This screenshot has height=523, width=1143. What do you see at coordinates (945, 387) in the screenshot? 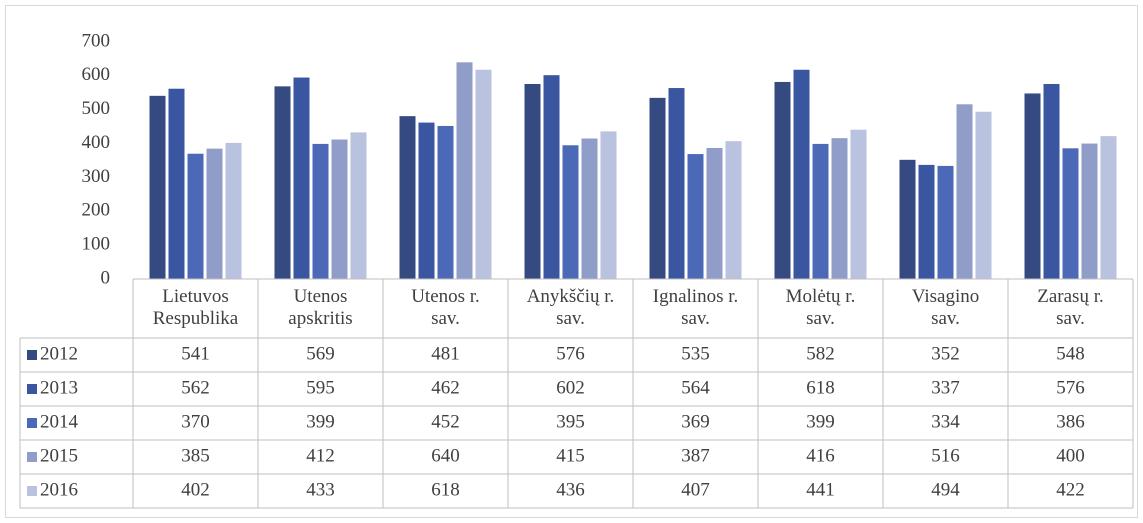
I see `table-value: 337` at bounding box center [945, 387].